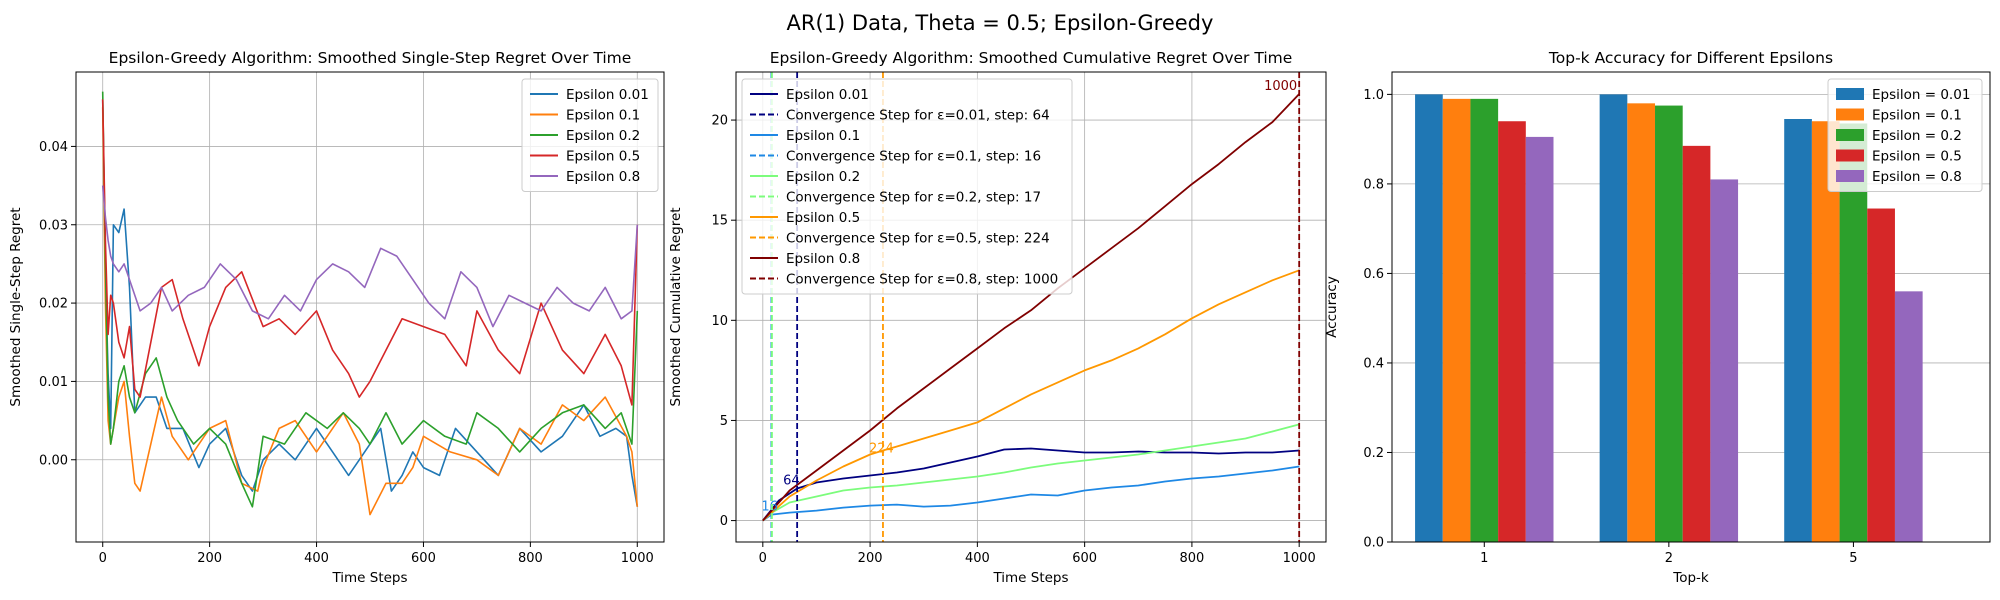 Image resolution: width=2000 pixels, height=600 pixels. I want to click on y-tick-label: 10, so click(719, 321).